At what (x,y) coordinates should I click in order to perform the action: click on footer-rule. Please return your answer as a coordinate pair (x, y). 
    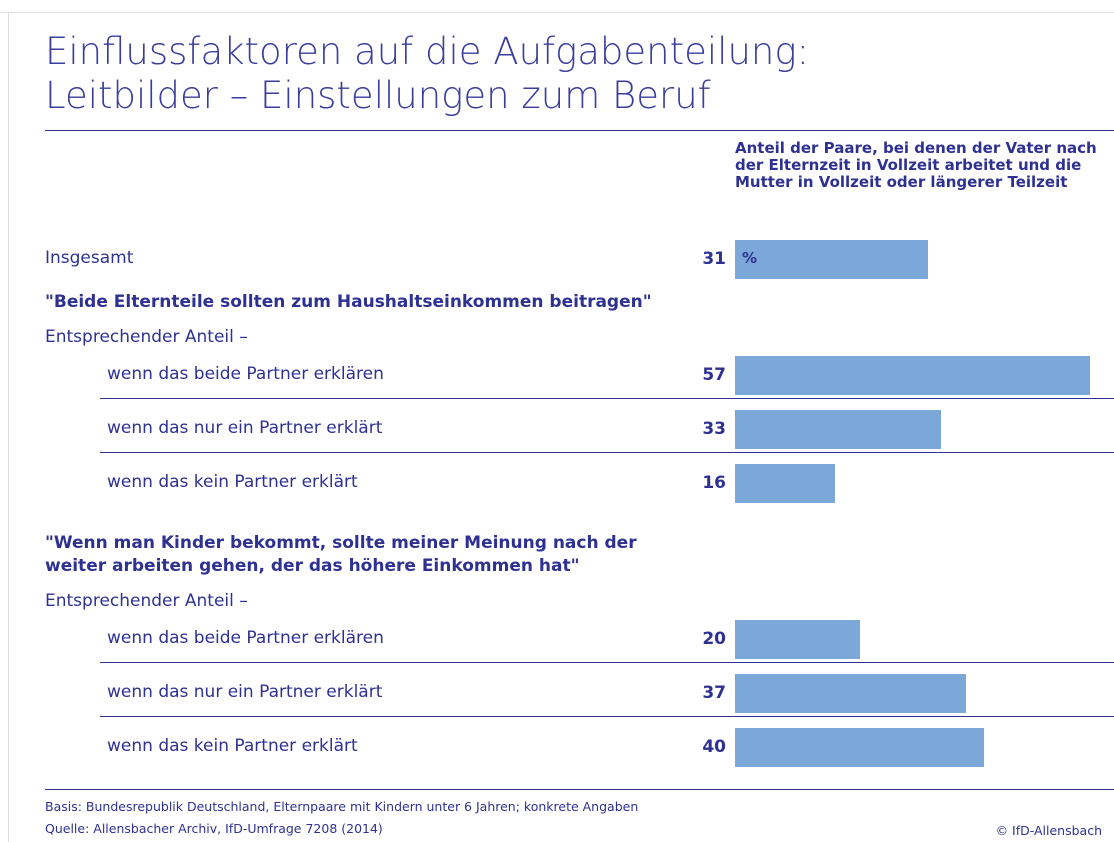
    Looking at the image, I should click on (579, 789).